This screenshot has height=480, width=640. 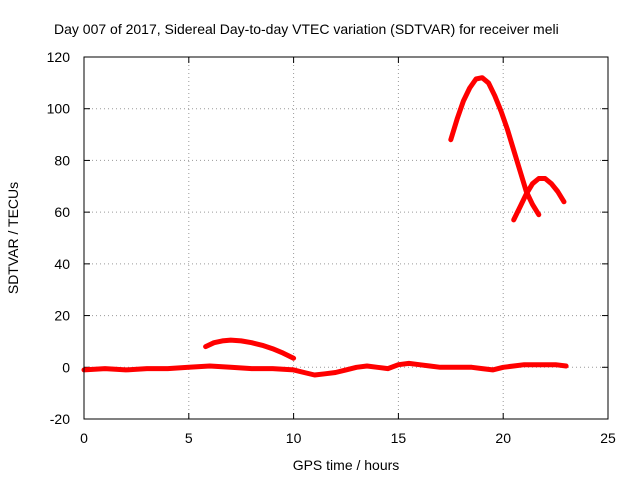 What do you see at coordinates (399, 438) in the screenshot?
I see `x-tick-label: 15` at bounding box center [399, 438].